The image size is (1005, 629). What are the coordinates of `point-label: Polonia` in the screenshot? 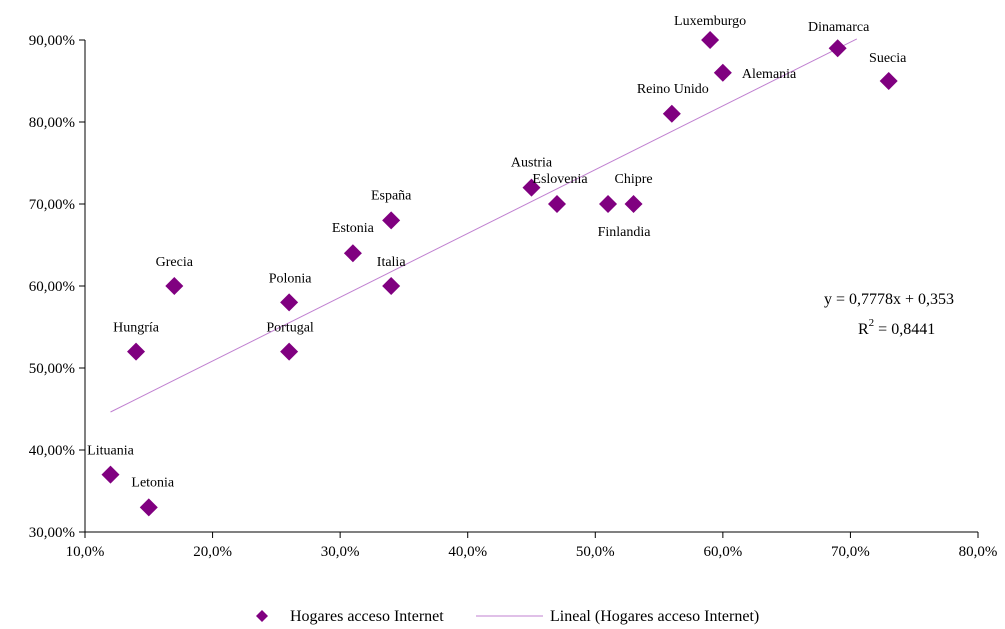 It's located at (291, 278).